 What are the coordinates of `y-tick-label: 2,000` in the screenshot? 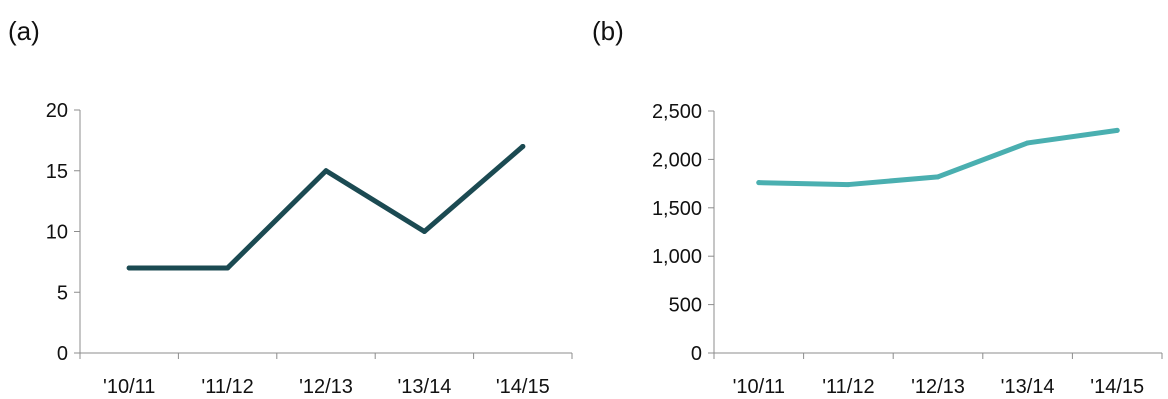 It's located at (677, 160).